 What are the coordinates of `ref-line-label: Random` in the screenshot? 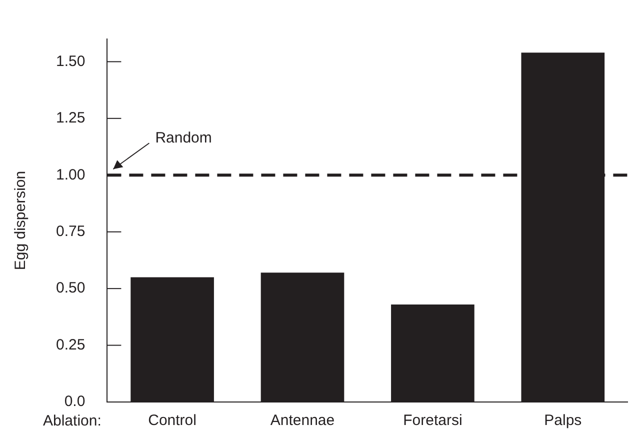 It's located at (183, 137).